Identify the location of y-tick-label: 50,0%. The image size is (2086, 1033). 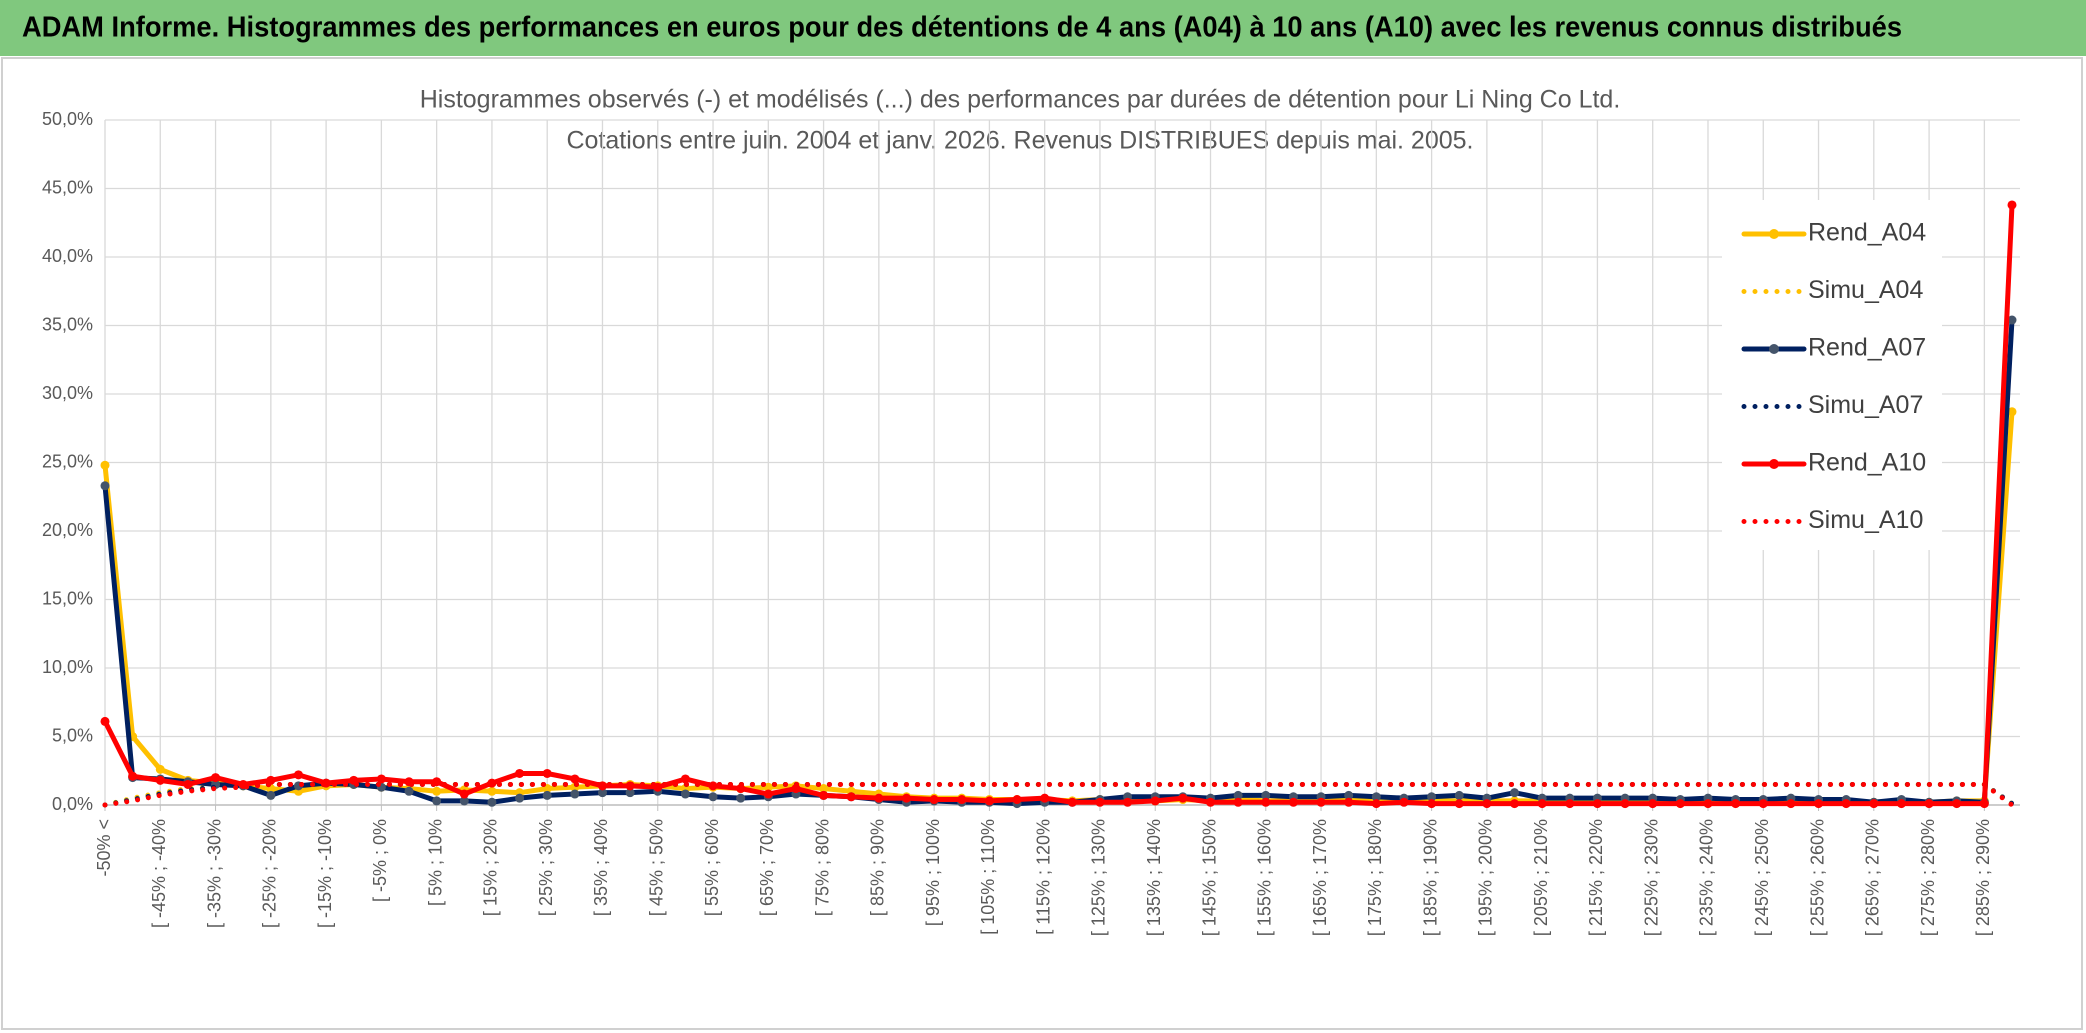
(67, 119).